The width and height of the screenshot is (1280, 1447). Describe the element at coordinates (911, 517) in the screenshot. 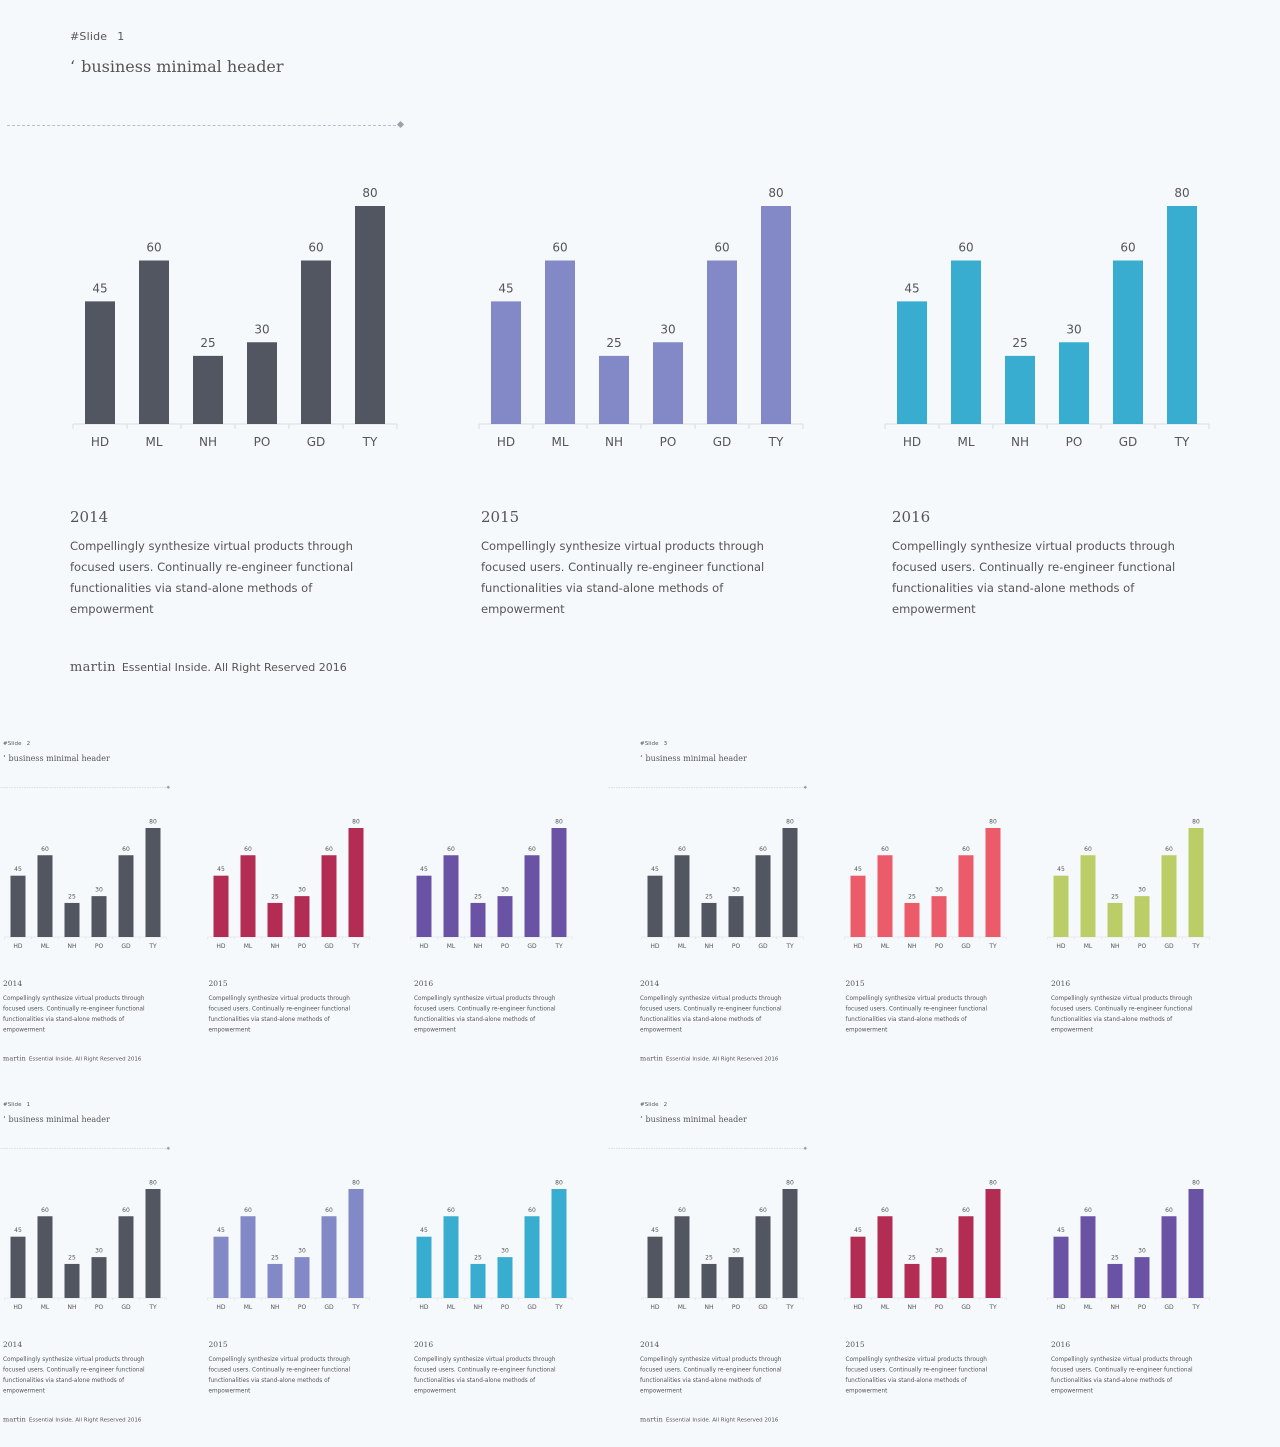

I see `column-year: 2016` at that location.